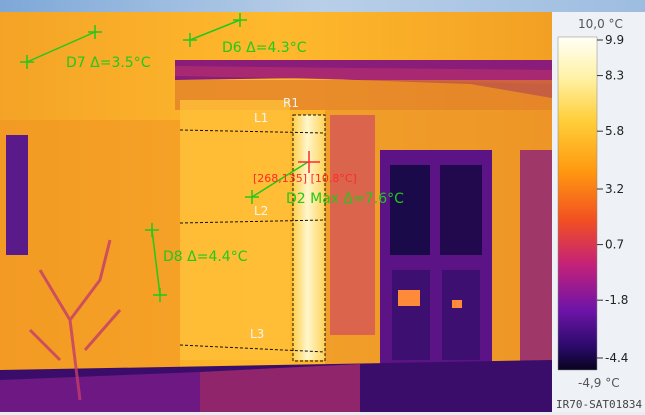 This screenshot has height=415, width=645. I want to click on image-id-label: IR70-SAT01834, so click(599, 404).